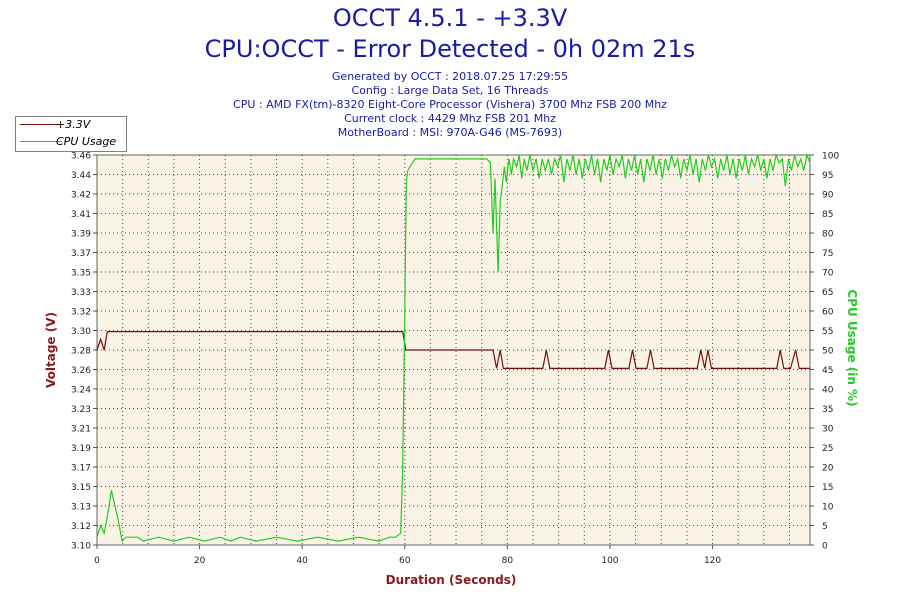 This screenshot has height=600, width=900. What do you see at coordinates (827, 176) in the screenshot?
I see `y2-tick-label: 95` at bounding box center [827, 176].